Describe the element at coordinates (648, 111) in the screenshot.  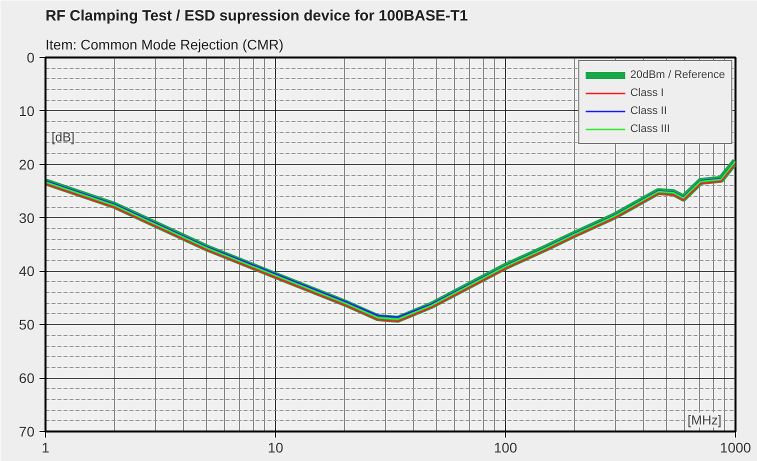
I see `legend-label: Class II` at that location.